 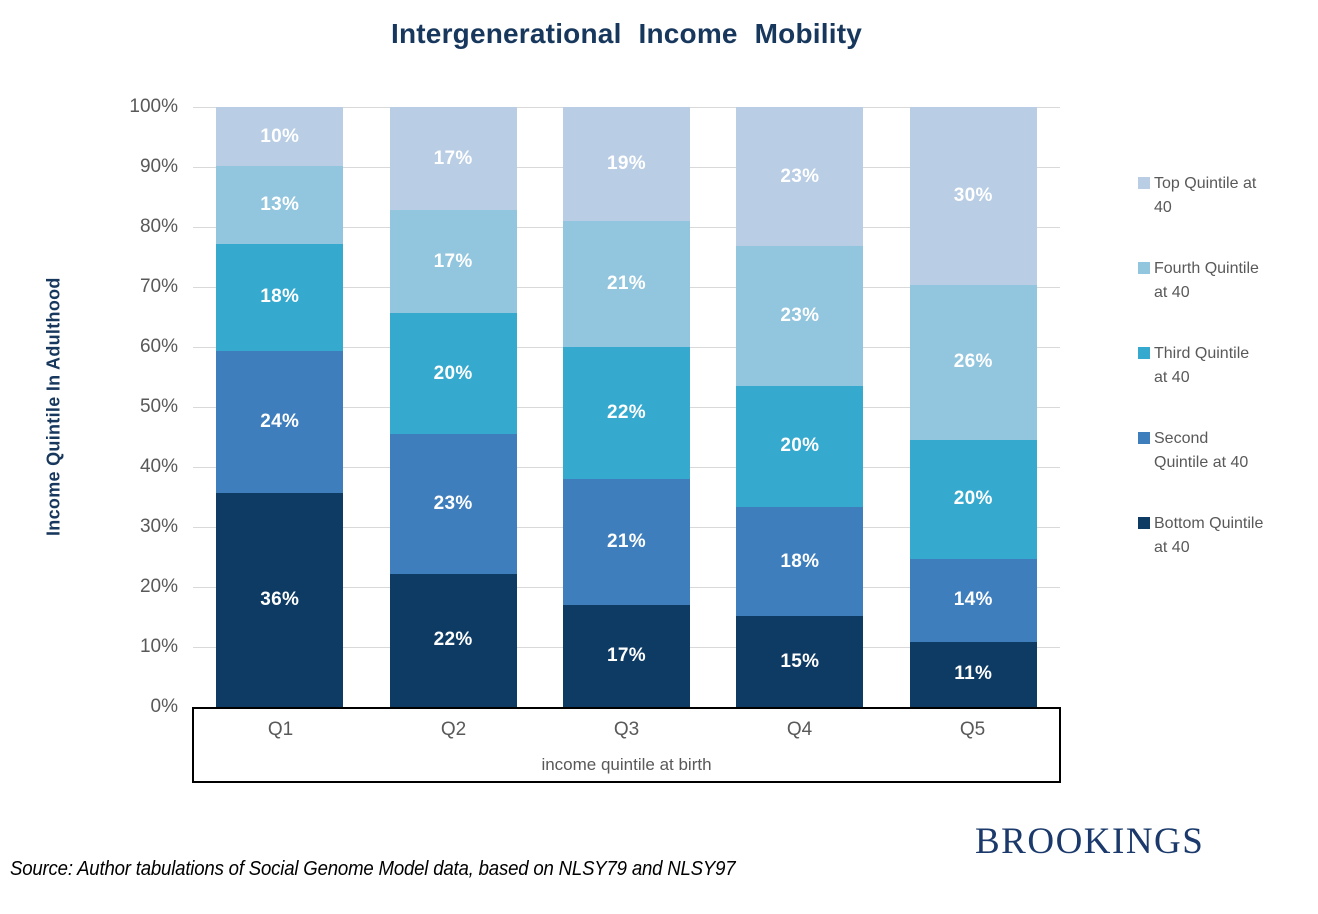 What do you see at coordinates (158, 466) in the screenshot?
I see `y-tick-label-40: 40%` at bounding box center [158, 466].